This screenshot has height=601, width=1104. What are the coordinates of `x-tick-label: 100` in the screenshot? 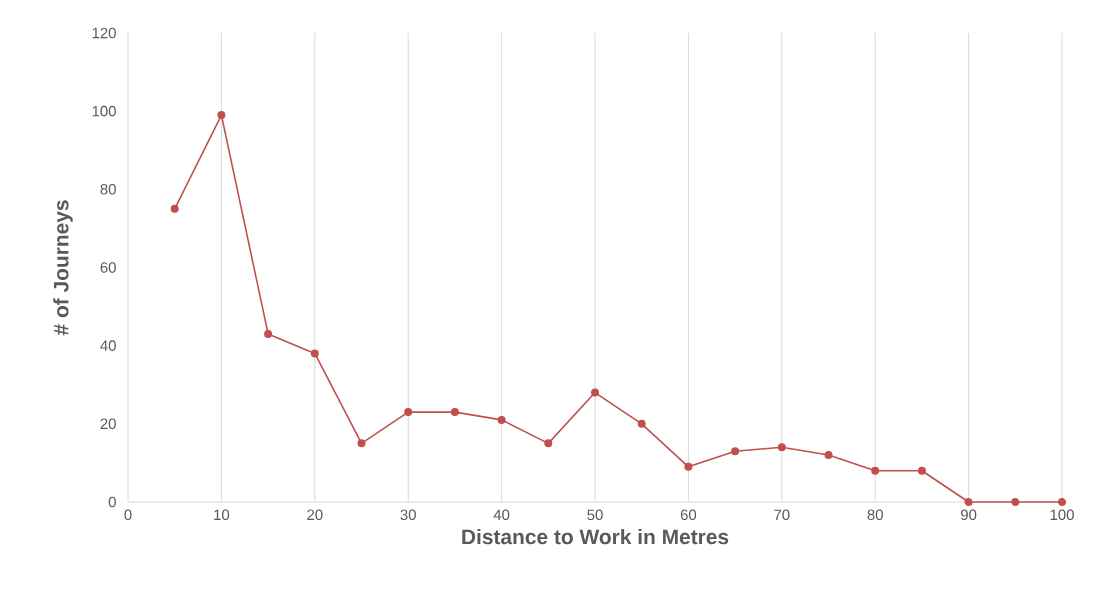 It's located at (1062, 515).